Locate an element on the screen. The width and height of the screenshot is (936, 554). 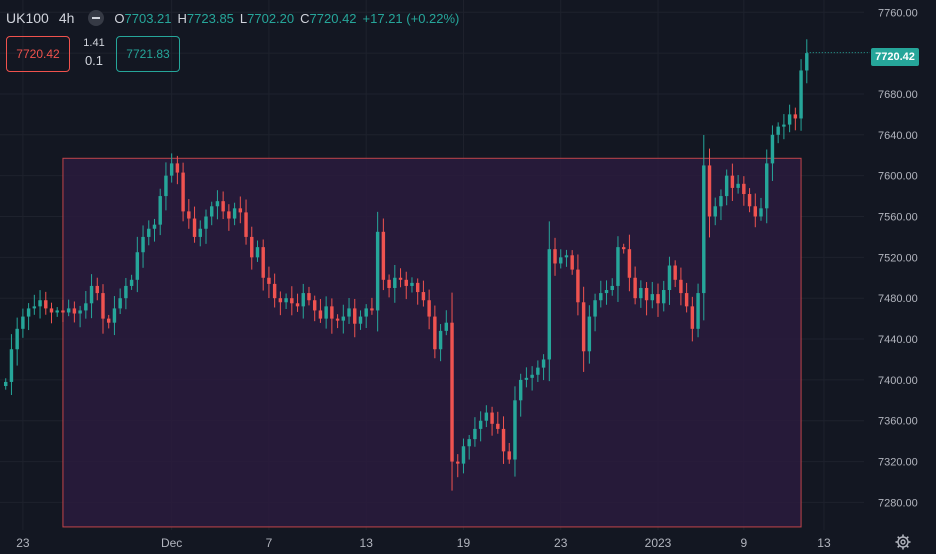
y-tick-label: 7360.00 is located at coordinates (898, 422).